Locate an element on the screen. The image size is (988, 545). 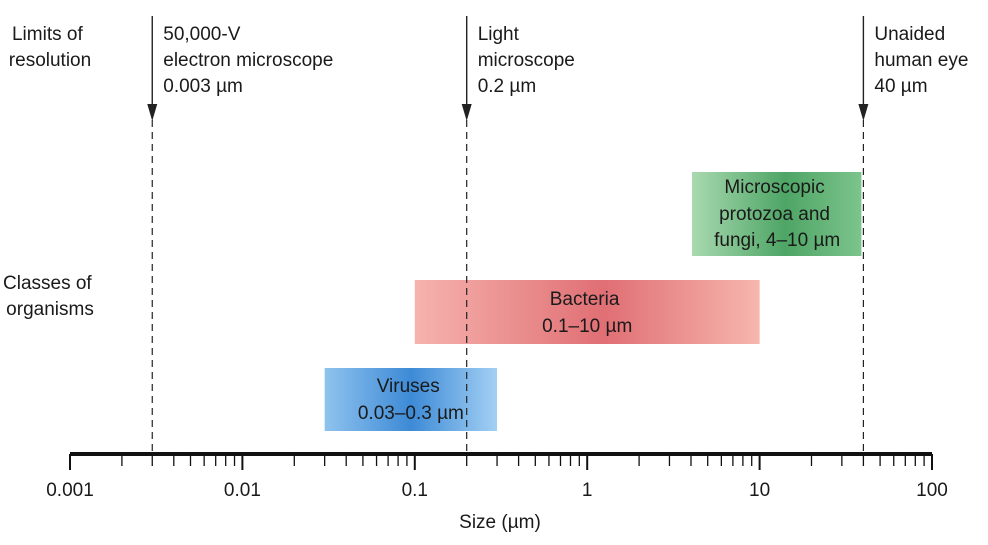
limit-arrowhead-human-eye is located at coordinates (863, 112).